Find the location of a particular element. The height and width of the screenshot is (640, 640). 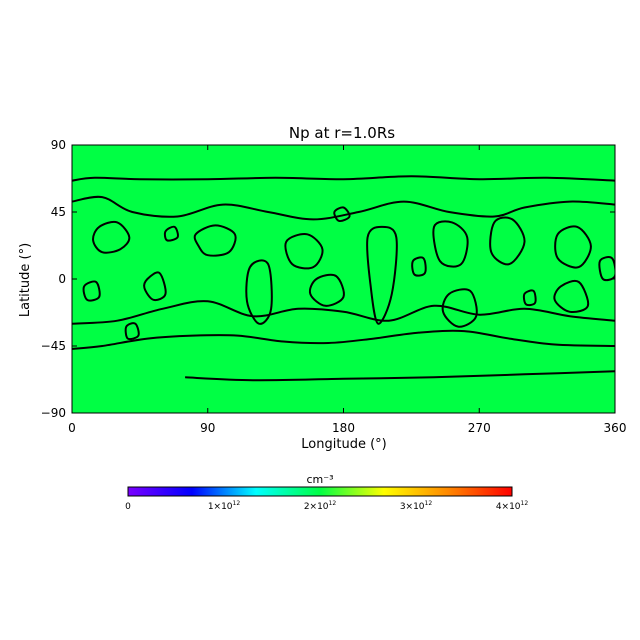

colorbar is located at coordinates (320, 491).